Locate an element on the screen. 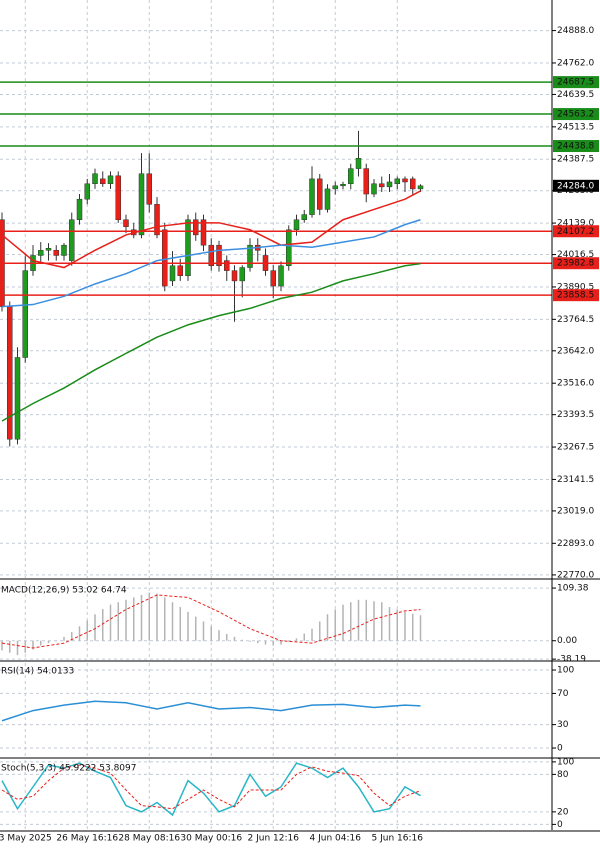  x-tick-label: 30 May 00:16 is located at coordinates (211, 839).